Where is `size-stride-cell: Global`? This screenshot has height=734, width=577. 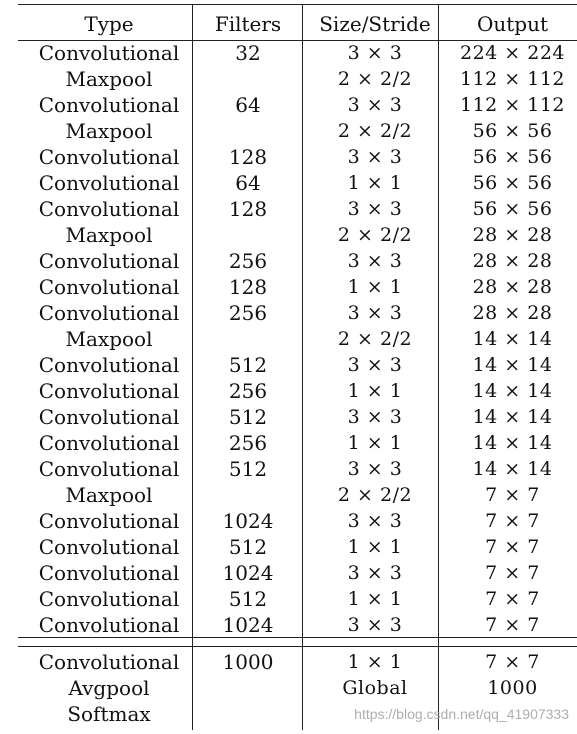 size-stride-cell: Global is located at coordinates (375, 688).